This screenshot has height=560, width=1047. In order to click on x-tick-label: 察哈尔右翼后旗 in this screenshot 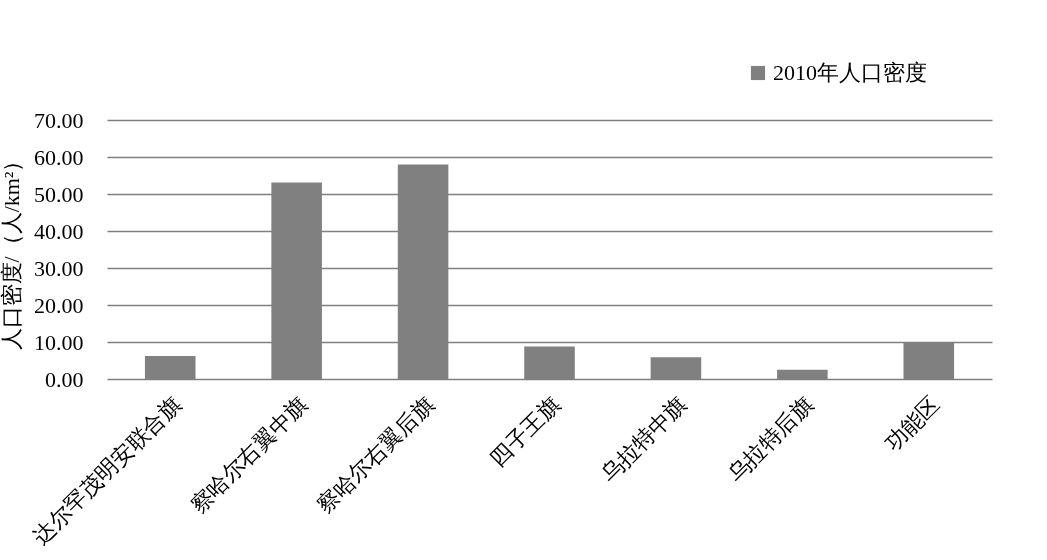, I will do `click(375, 454)`.